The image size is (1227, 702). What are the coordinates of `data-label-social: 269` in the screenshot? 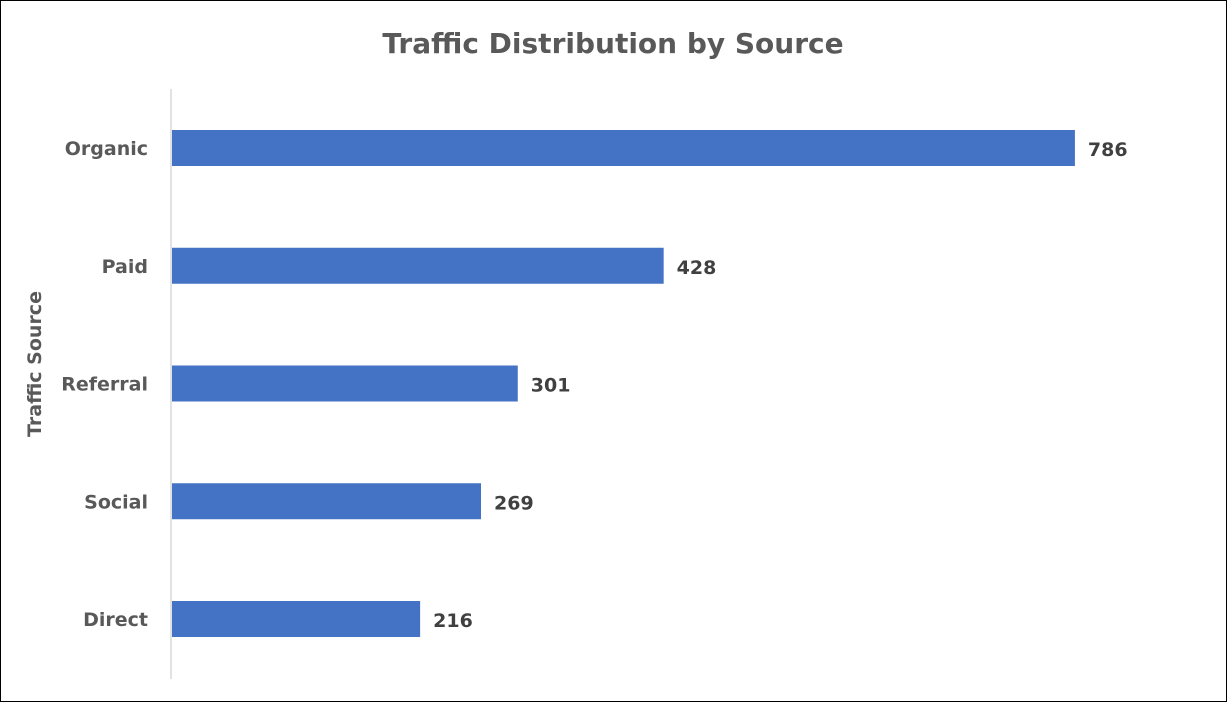 It's located at (514, 503).